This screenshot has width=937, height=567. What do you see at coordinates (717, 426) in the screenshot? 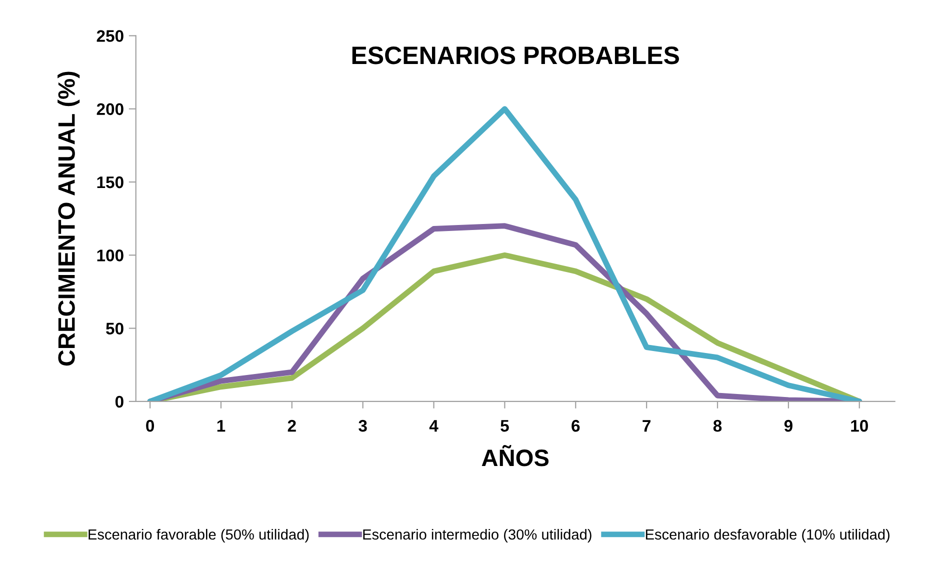
I see `x-tick-label: 8` at bounding box center [717, 426].